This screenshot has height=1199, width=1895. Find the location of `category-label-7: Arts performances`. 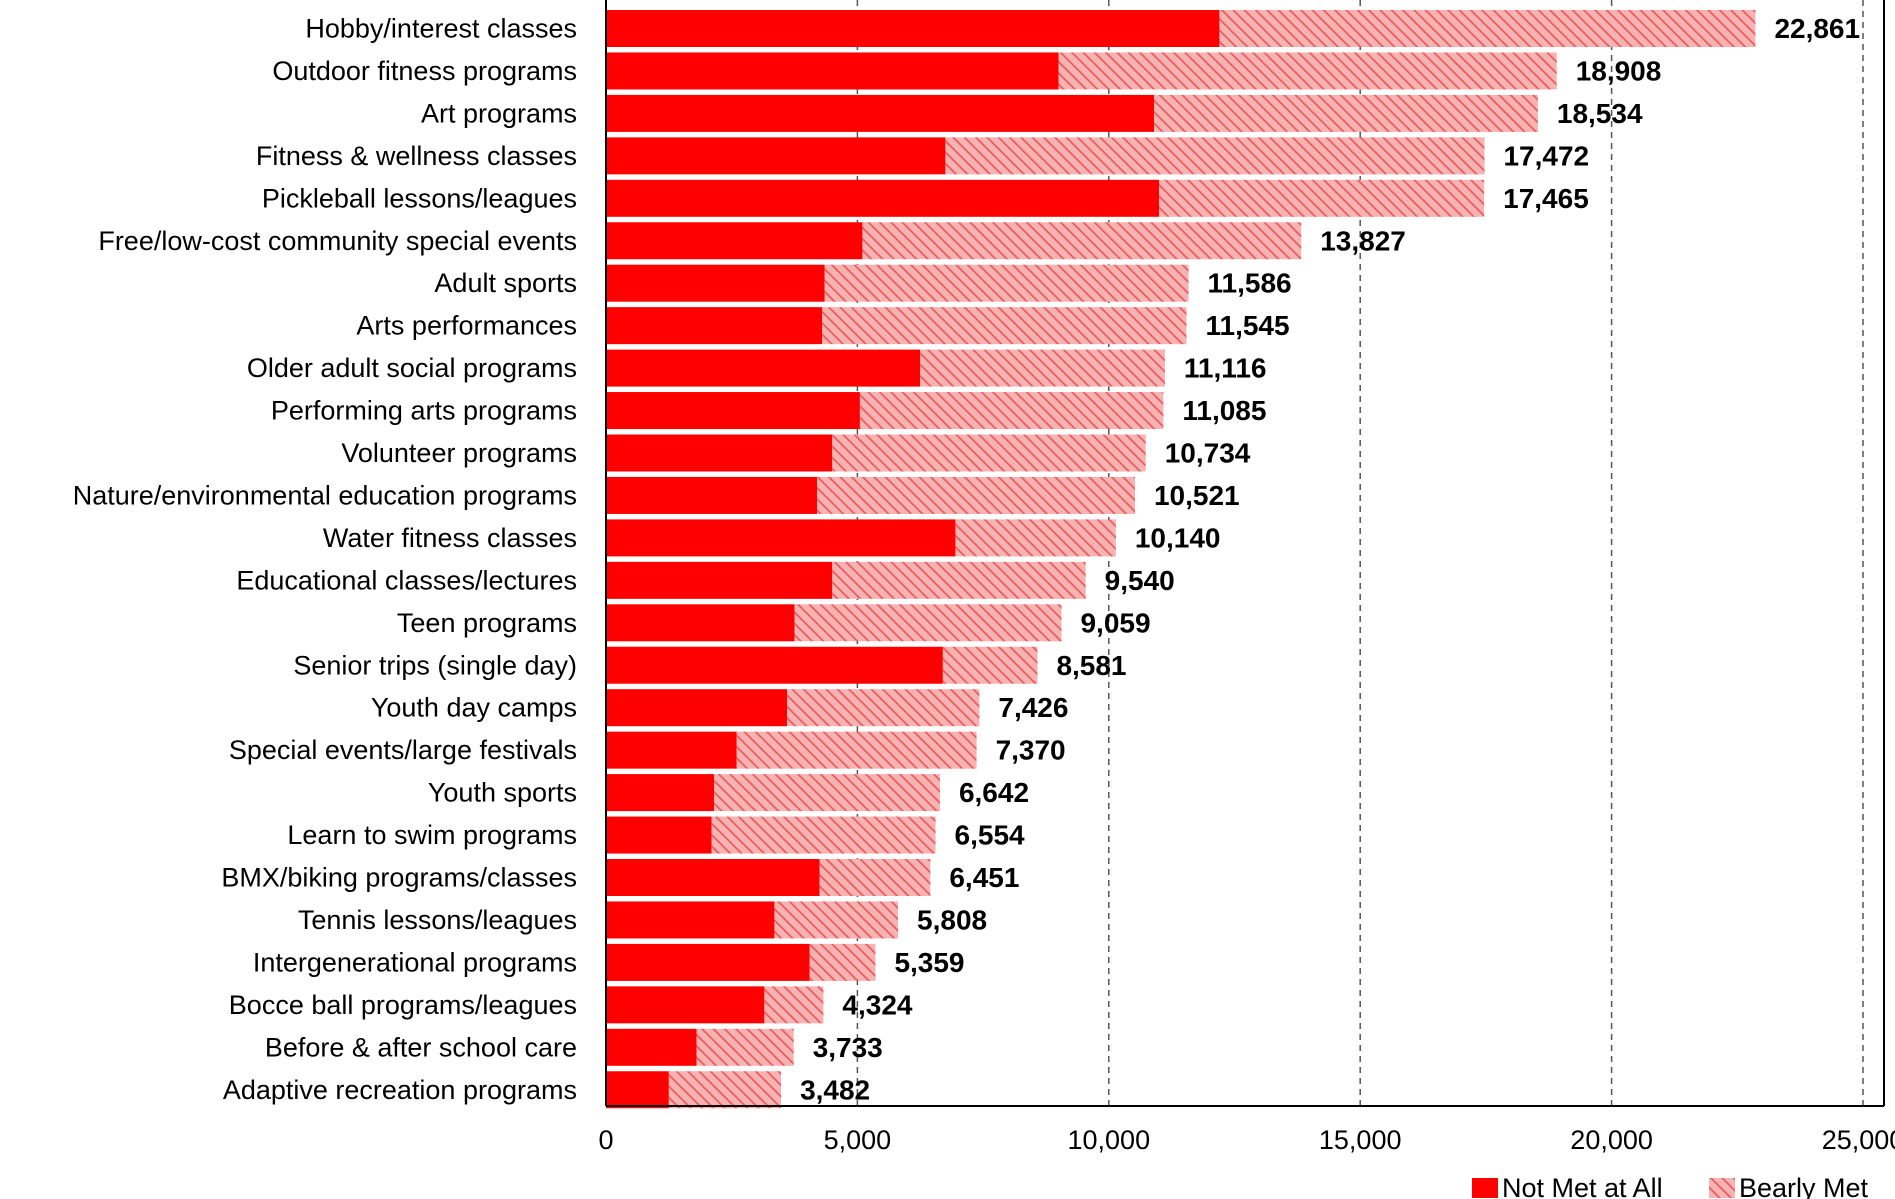

category-label-7: Arts performances is located at coordinates (466, 326).